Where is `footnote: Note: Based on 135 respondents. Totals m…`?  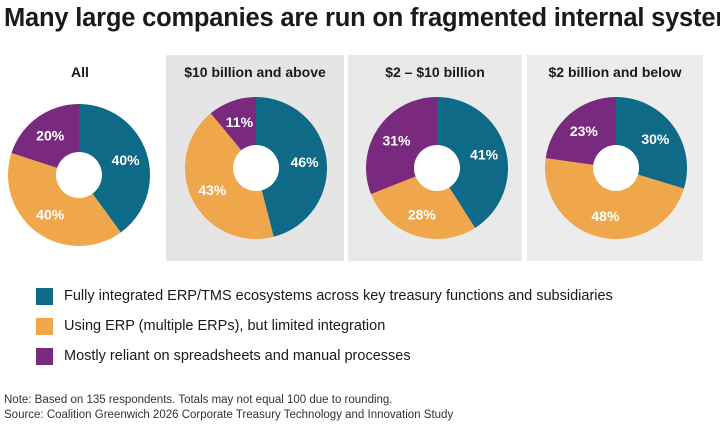 footnote: Note: Based on 135 respondents. Totals m… is located at coordinates (198, 400).